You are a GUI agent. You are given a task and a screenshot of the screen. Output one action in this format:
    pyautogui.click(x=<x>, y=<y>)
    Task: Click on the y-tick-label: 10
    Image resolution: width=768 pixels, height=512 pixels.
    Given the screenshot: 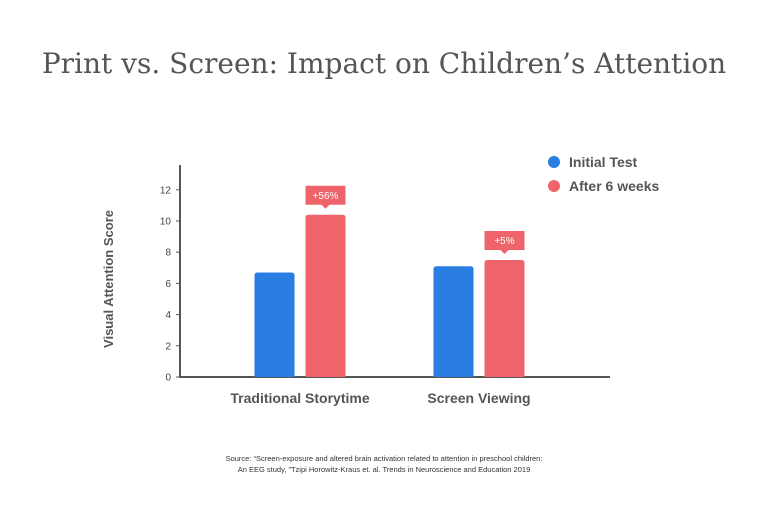 What is the action you would take?
    pyautogui.click(x=166, y=222)
    